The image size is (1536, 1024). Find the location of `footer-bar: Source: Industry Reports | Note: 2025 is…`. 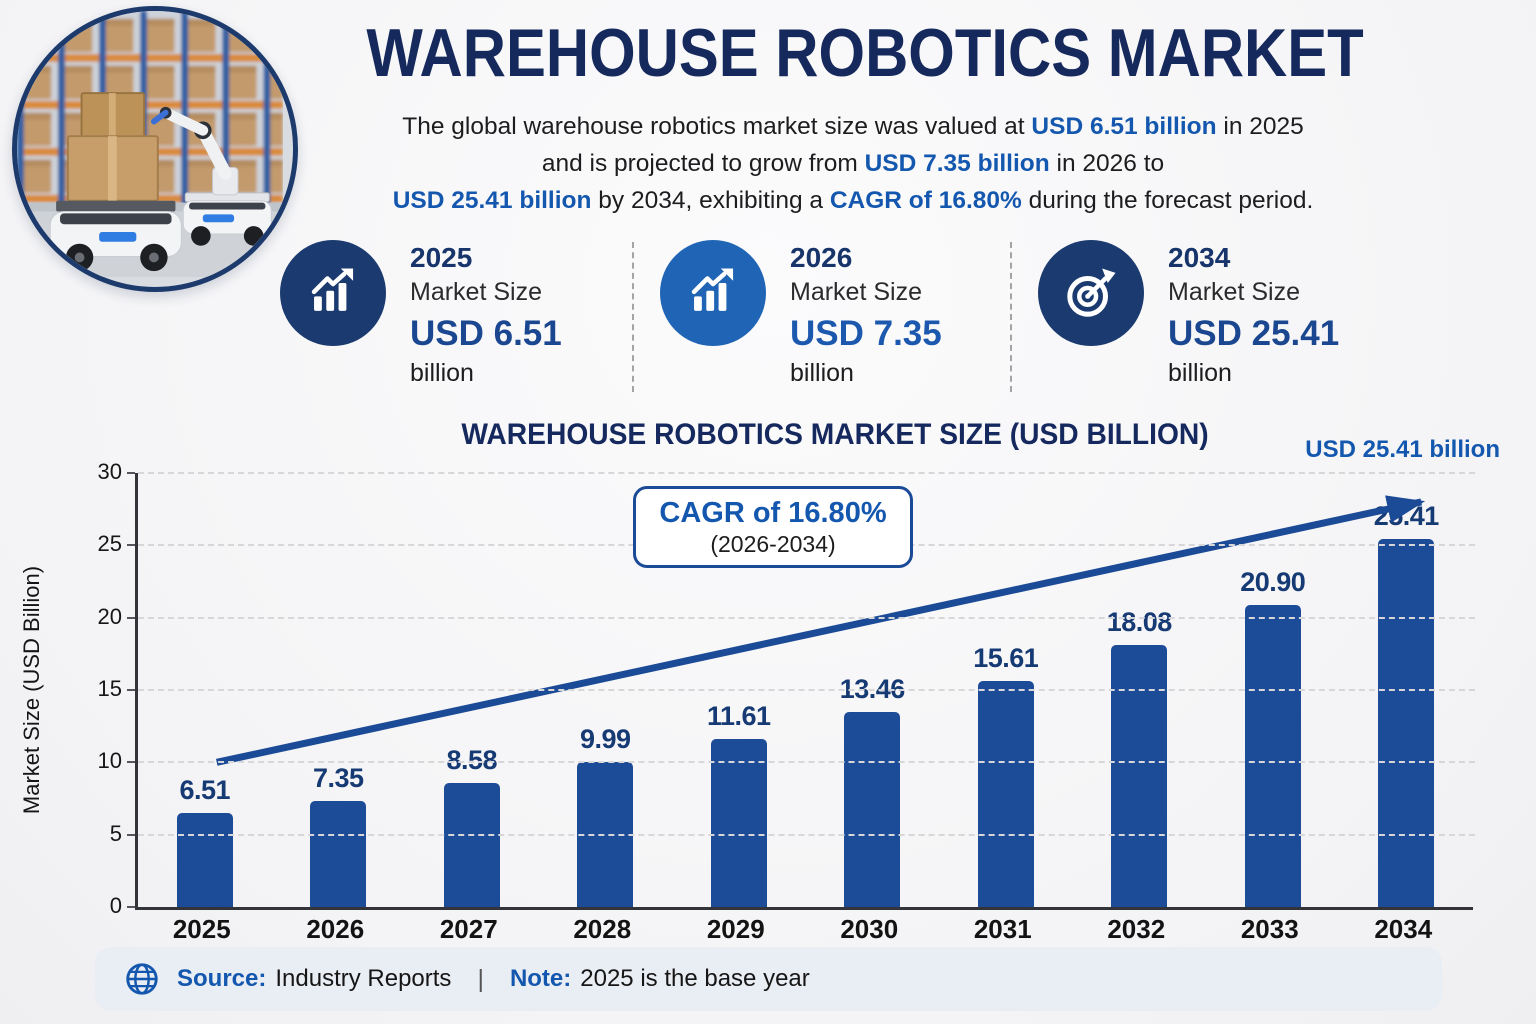

footer-bar: Source: Industry Reports | Note: 2025 is… is located at coordinates (768, 979).